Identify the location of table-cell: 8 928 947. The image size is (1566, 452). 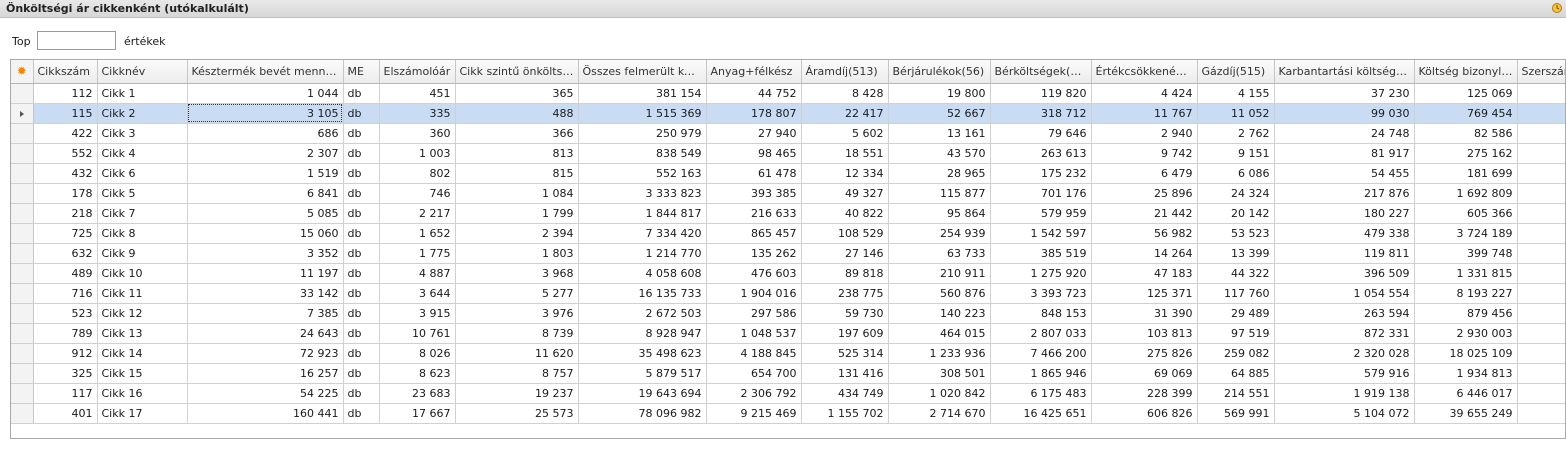
(642, 333).